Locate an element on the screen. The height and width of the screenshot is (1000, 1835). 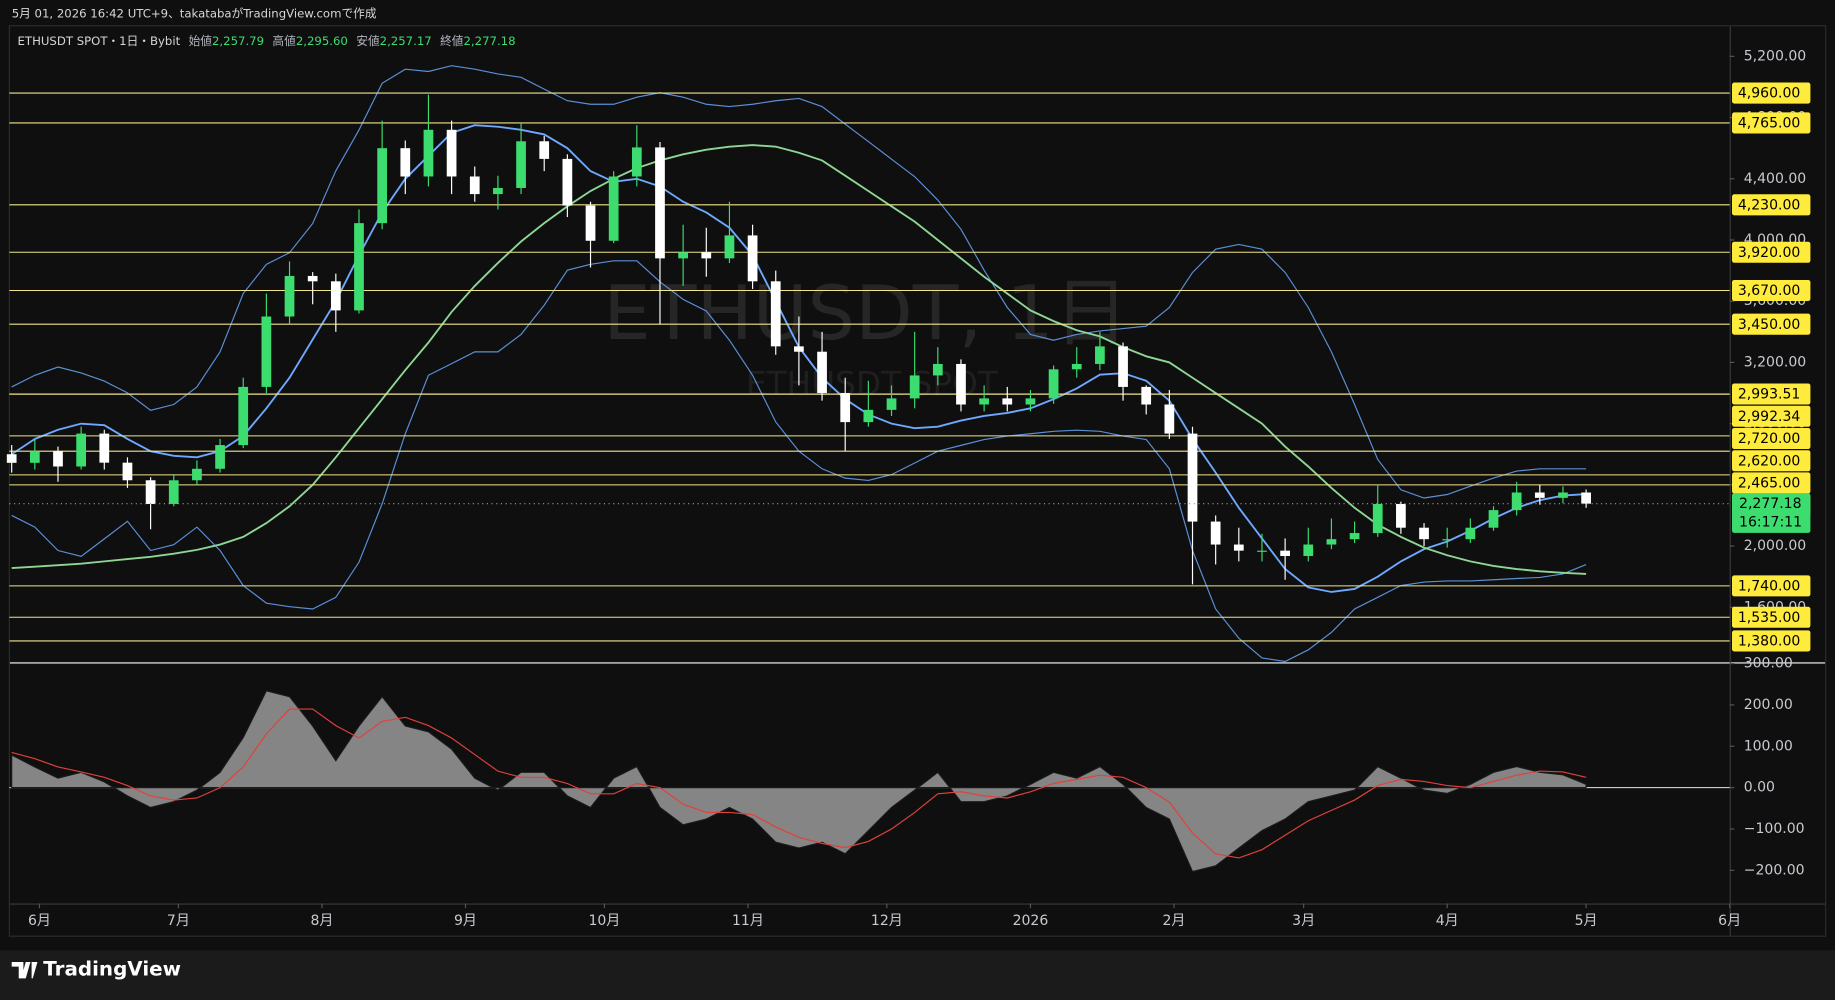
level-label: 4,765.00 is located at coordinates (1769, 124).